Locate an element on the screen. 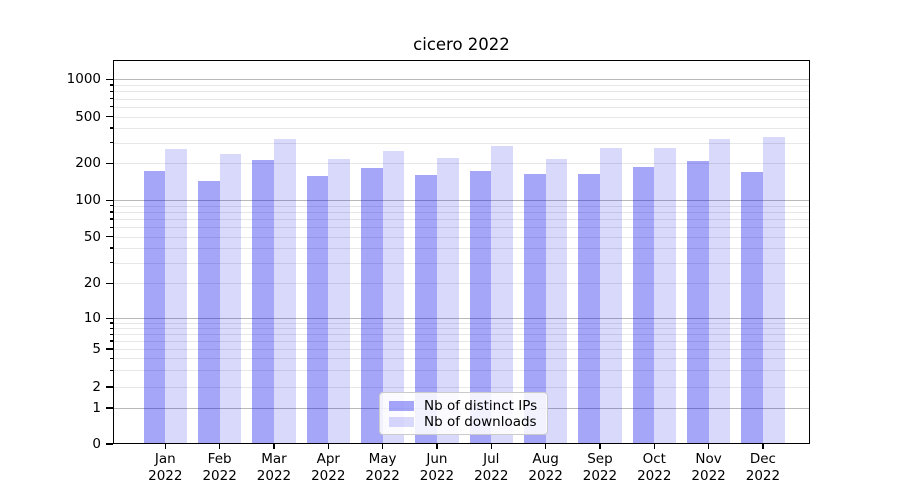 This screenshot has height=500, width=900. legend-swatch-distinct-ips-icon is located at coordinates (401, 406).